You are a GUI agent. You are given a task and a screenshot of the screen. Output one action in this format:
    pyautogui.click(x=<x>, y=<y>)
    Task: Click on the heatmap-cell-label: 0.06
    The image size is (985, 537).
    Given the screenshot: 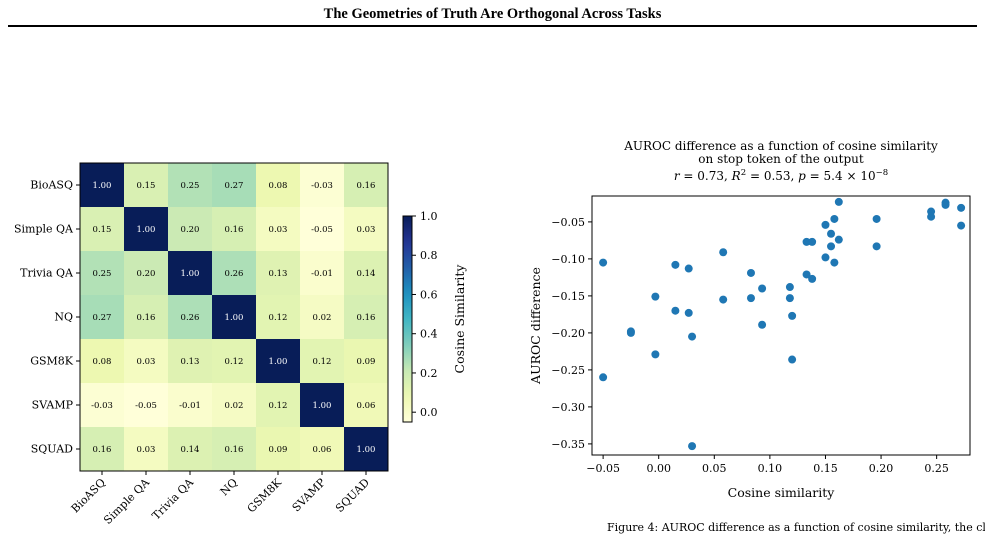 What is the action you would take?
    pyautogui.click(x=322, y=450)
    